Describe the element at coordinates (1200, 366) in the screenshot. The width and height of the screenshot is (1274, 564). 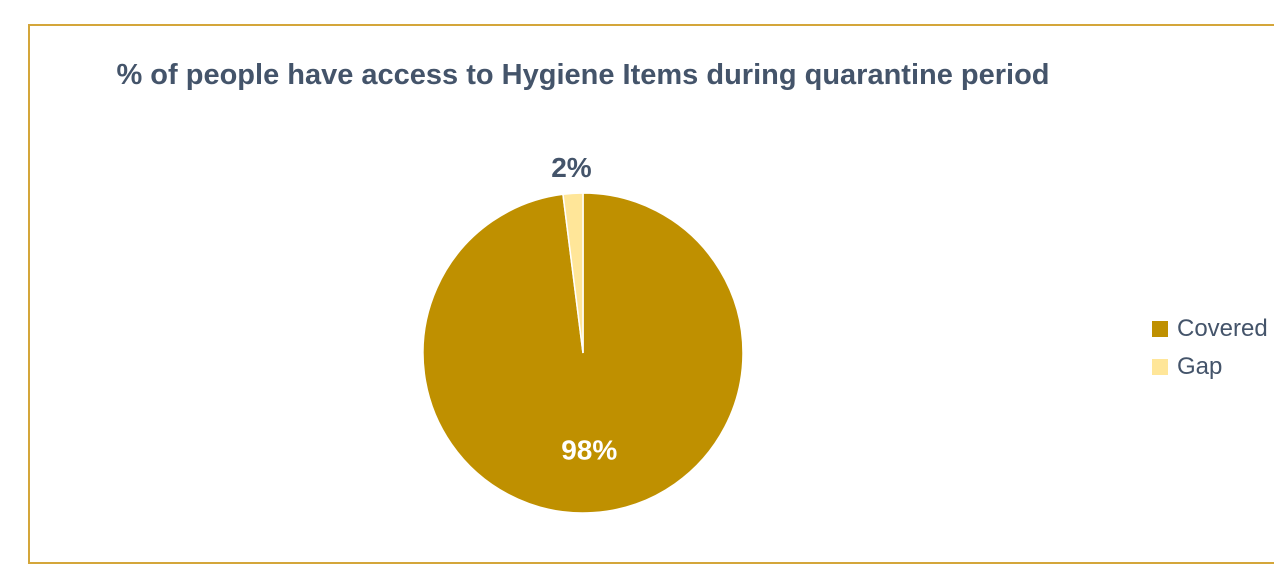
I see `legend-label-gap: Gap` at that location.